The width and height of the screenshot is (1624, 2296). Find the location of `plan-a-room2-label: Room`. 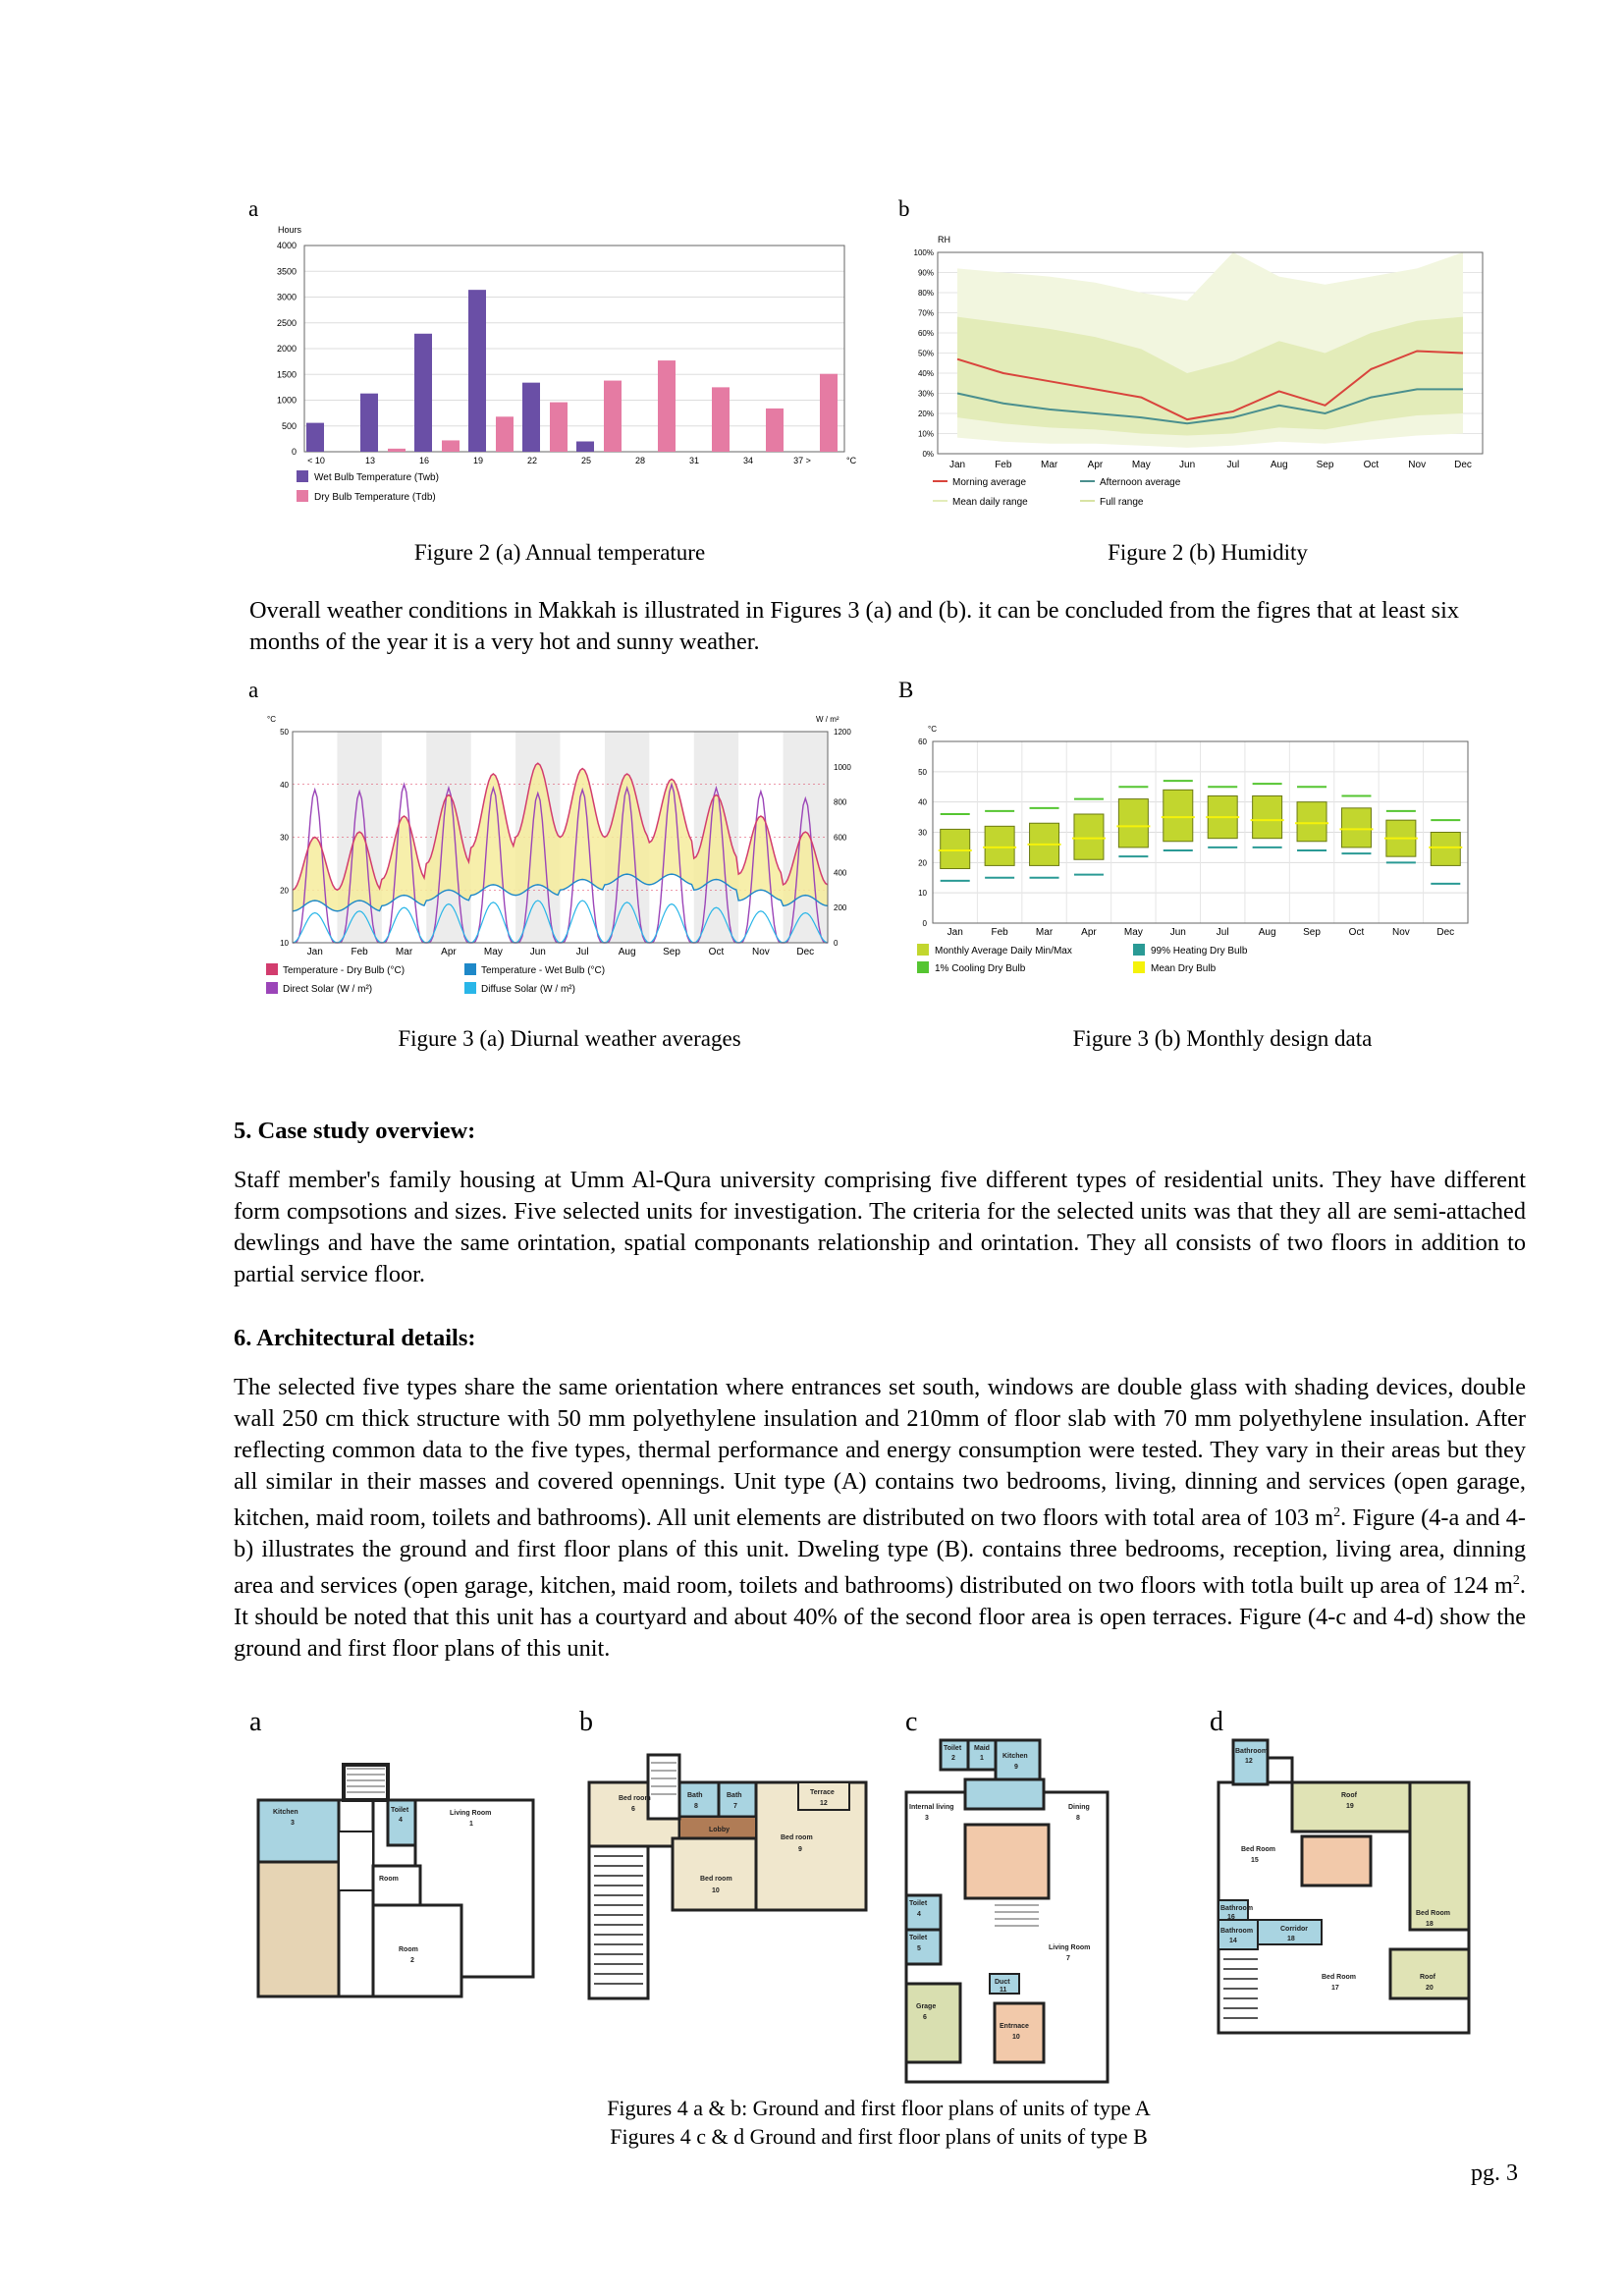

plan-a-room2-label: Room is located at coordinates (408, 1949).